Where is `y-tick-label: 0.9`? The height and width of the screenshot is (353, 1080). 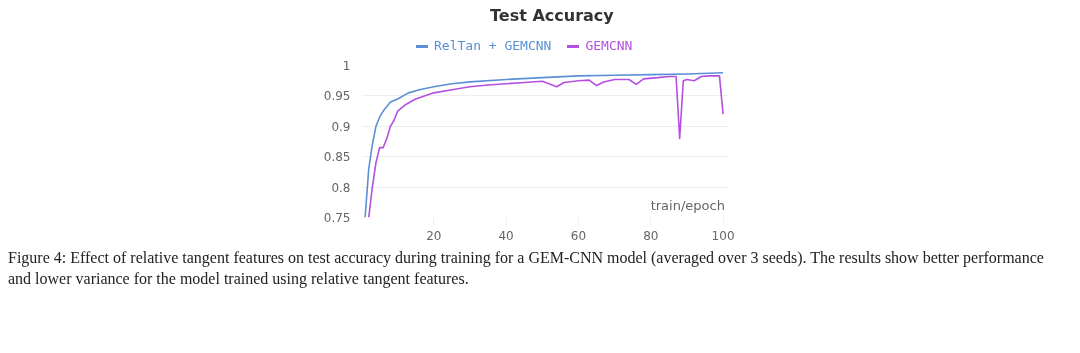 y-tick-label: 0.9 is located at coordinates (341, 126).